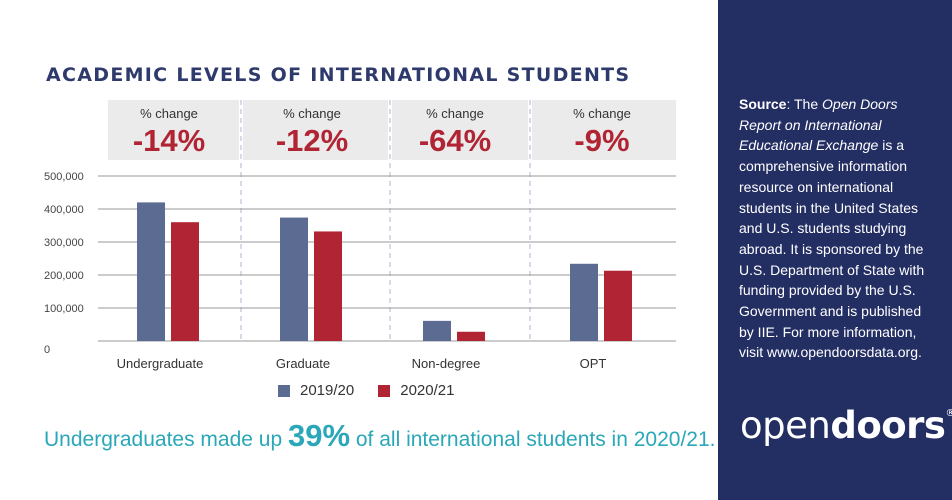 This screenshot has height=500, width=952. What do you see at coordinates (446, 363) in the screenshot?
I see `x-tick-label-2: Non-degree` at bounding box center [446, 363].